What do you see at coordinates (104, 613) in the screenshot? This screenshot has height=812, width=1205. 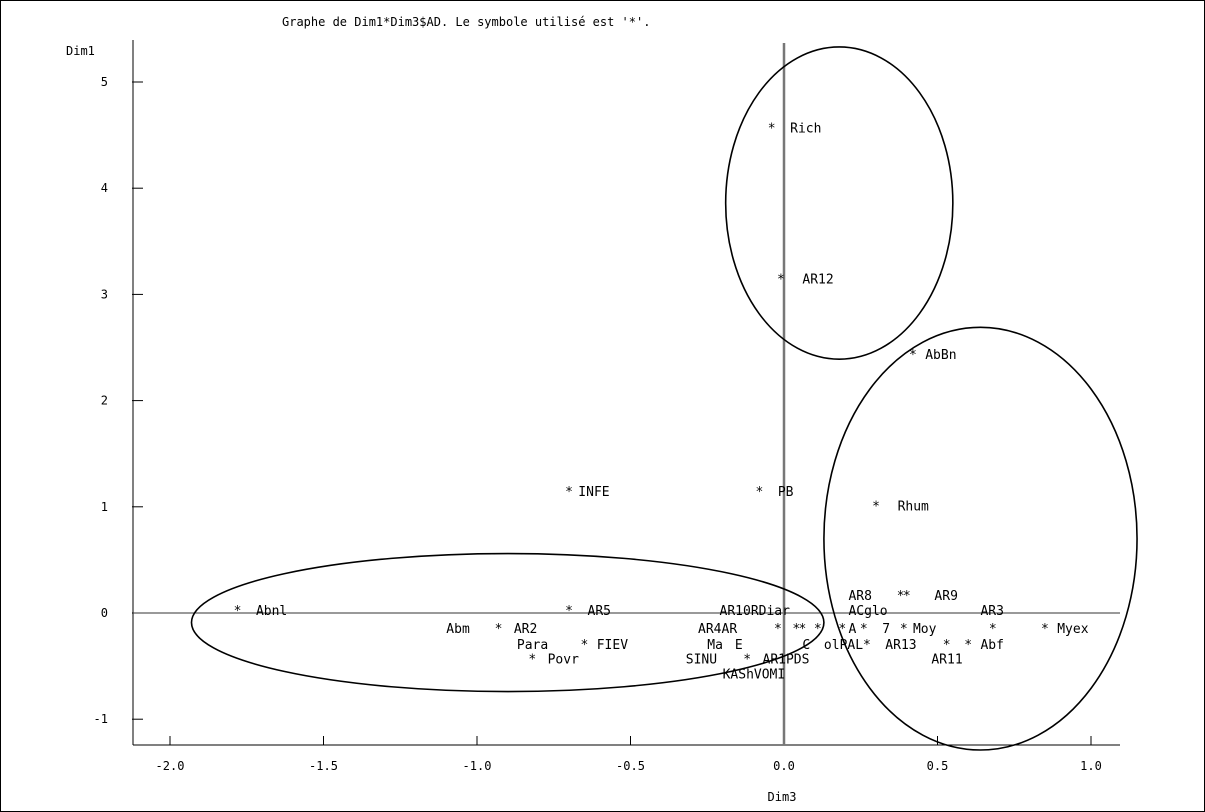 I see `y-tick-label: 0` at bounding box center [104, 613].